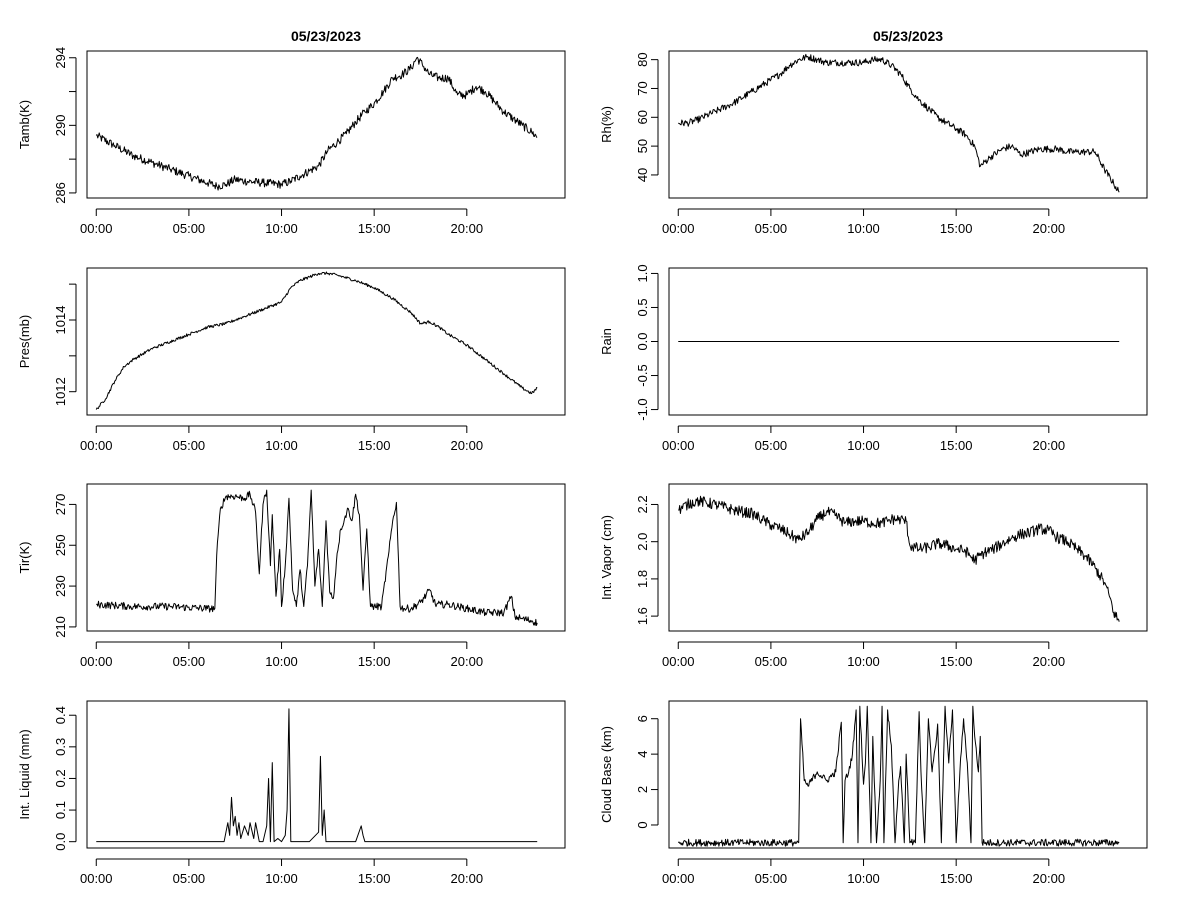 This screenshot has width=1200, height=900. Describe the element at coordinates (642, 146) in the screenshot. I see `panel-1-ytick-label: 50` at that location.